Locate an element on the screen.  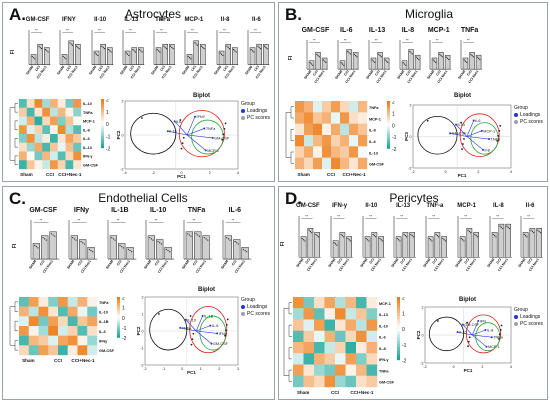
x-tick-label: 0 is located at coordinates (182, 369).